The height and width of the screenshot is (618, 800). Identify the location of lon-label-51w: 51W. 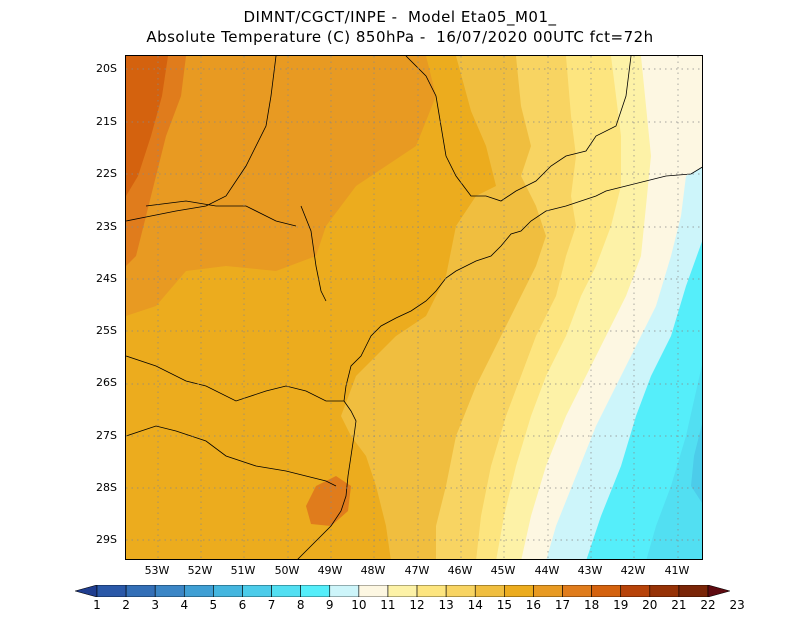
(243, 570).